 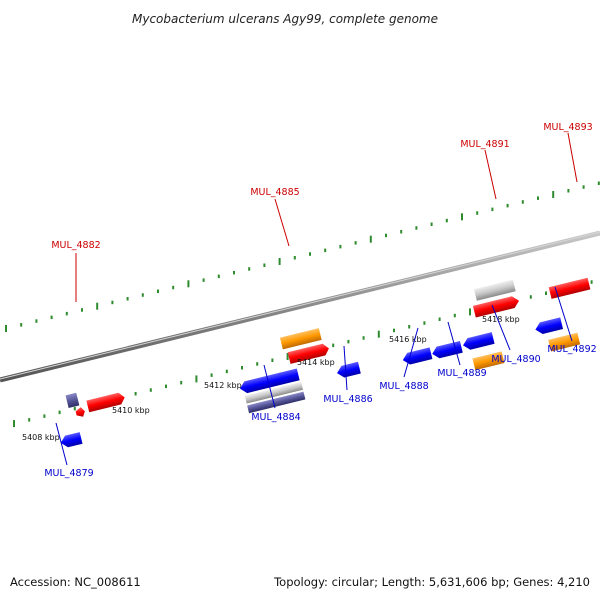 What do you see at coordinates (68, 473) in the screenshot?
I see `gene-label-mul-4879: MUL_4879` at bounding box center [68, 473].